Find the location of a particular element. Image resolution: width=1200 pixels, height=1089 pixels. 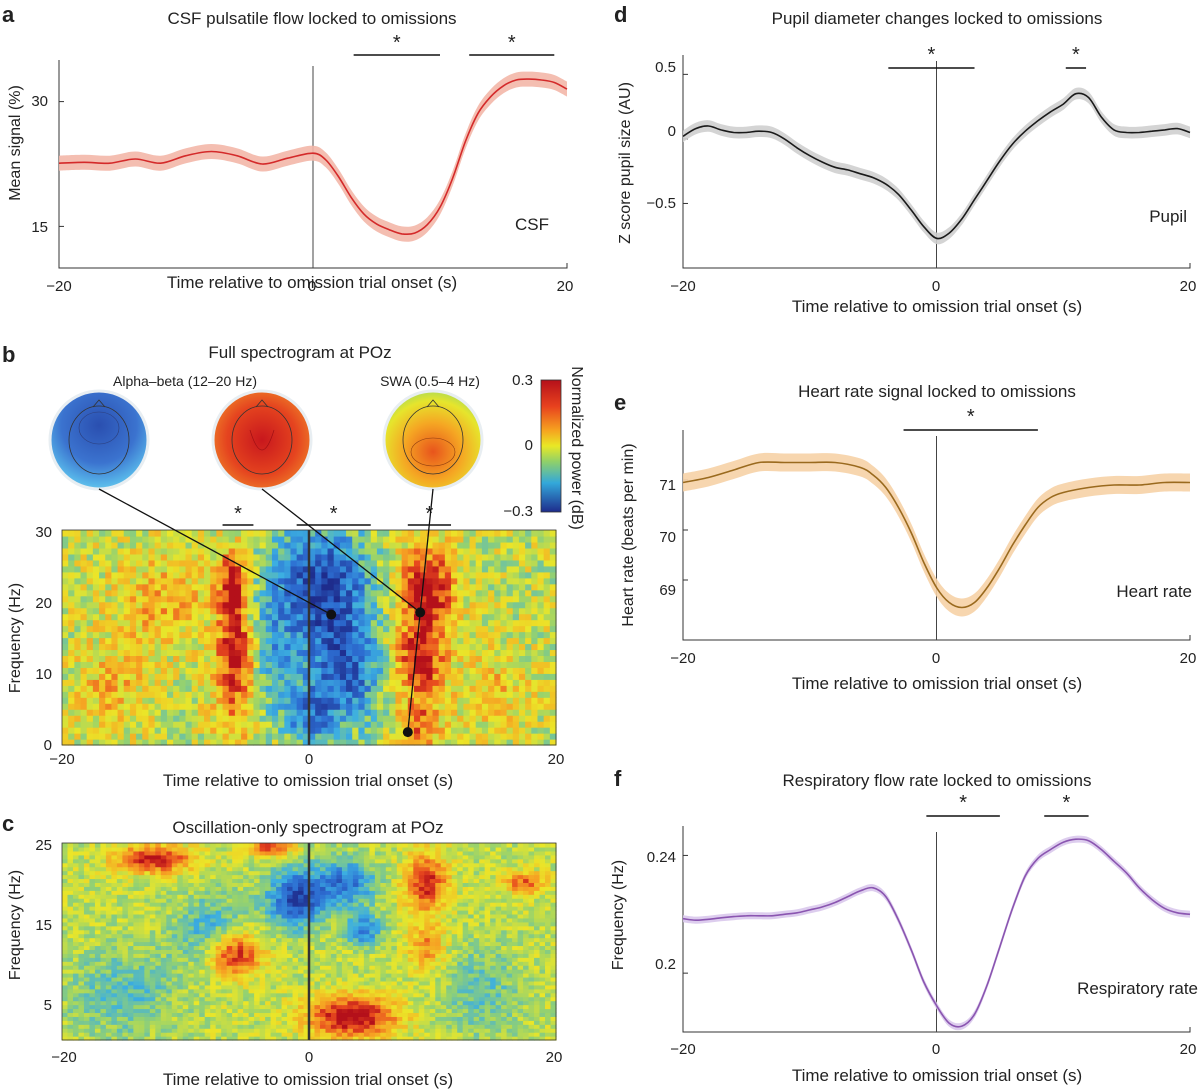

plot-area-a: * * is located at coordinates (313, 150).